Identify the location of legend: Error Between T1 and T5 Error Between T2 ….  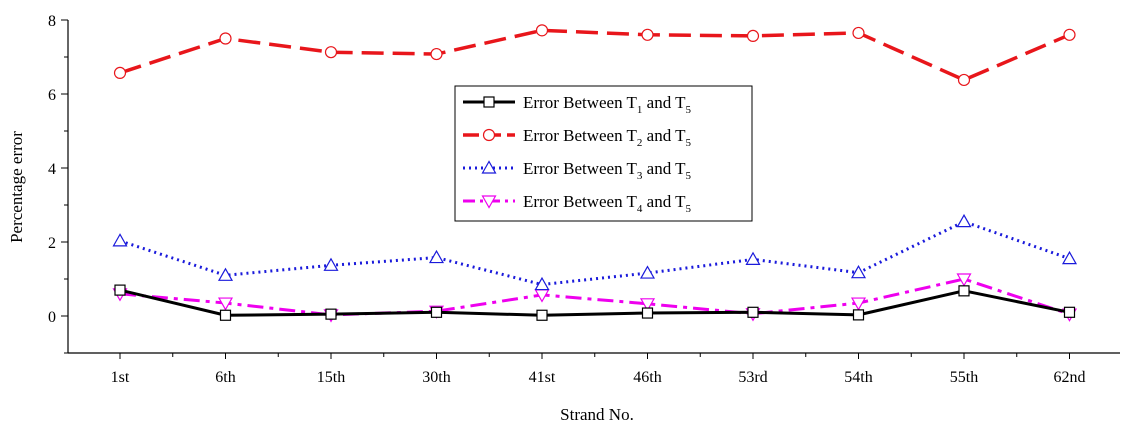
(603, 153).